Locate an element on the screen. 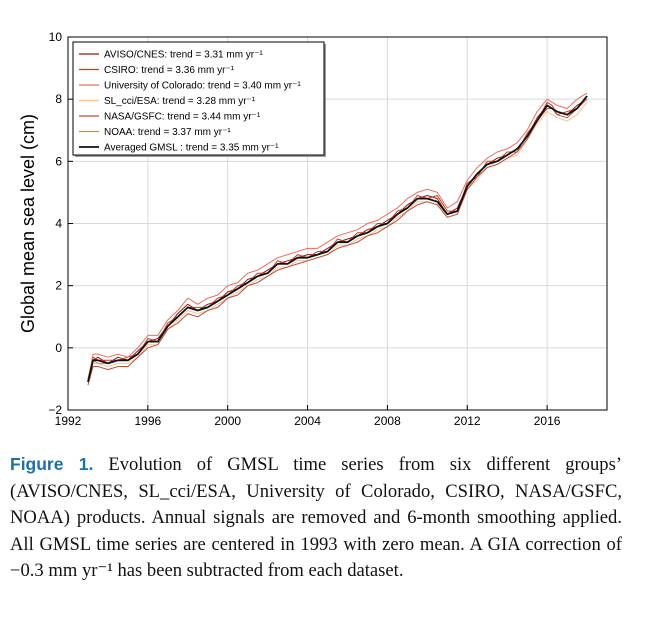  x-tick-label: 2016 is located at coordinates (547, 421).